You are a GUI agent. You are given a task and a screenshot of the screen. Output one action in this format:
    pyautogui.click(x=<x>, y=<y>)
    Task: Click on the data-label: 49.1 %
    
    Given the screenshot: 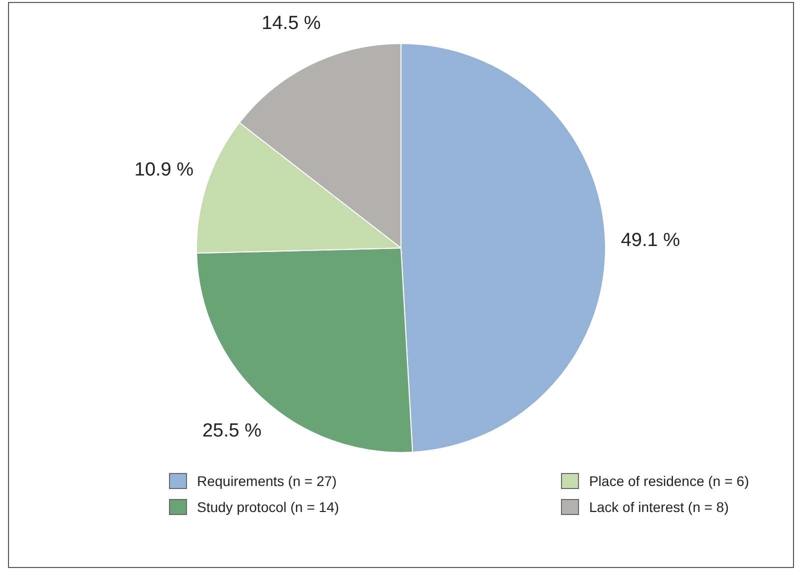 What is the action you would take?
    pyautogui.click(x=650, y=241)
    